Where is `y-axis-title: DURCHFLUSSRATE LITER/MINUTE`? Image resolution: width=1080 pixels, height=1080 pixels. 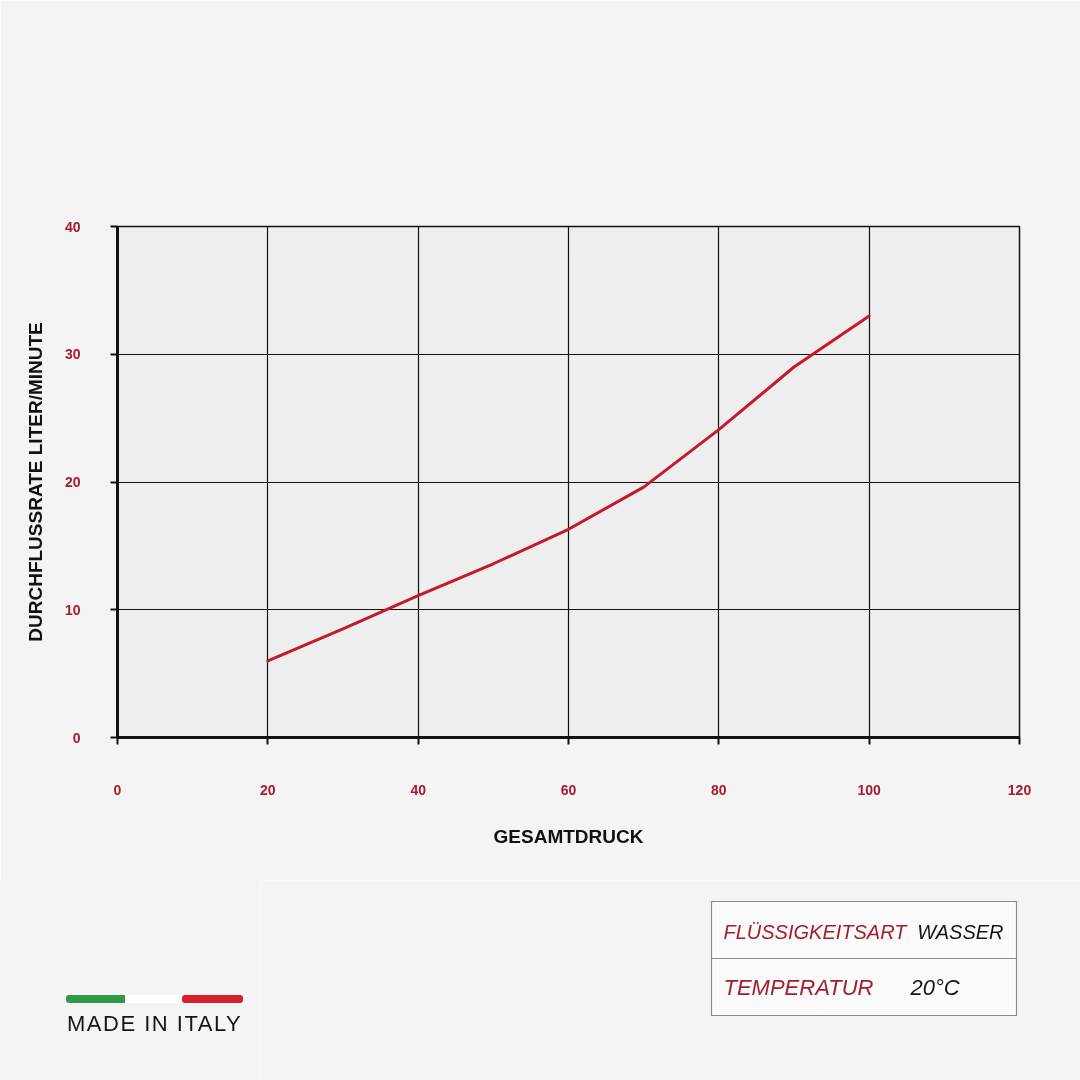
y-axis-title: DURCHFLUSSRATE LITER/MINUTE is located at coordinates (35, 482).